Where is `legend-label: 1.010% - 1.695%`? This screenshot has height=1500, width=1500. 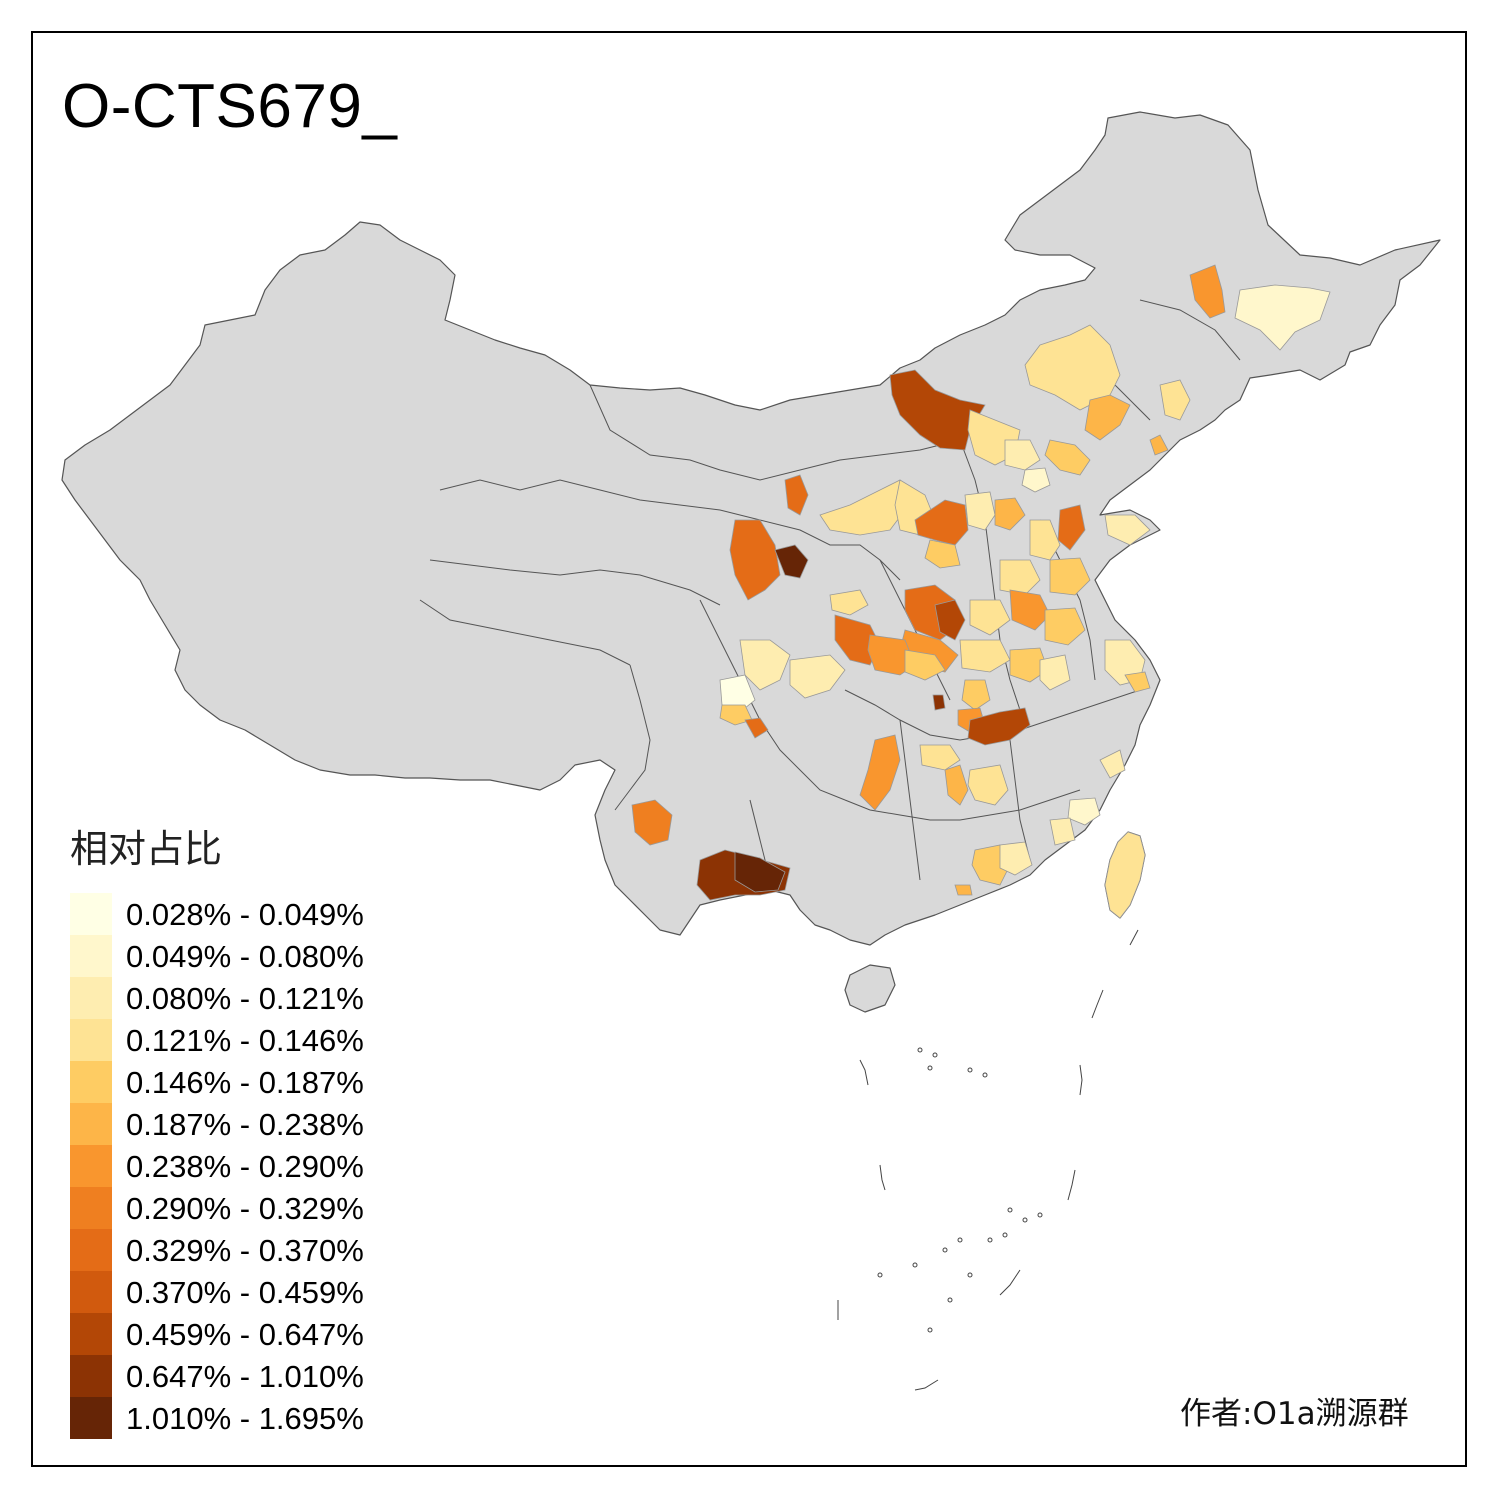 legend-label: 1.010% - 1.695% is located at coordinates (245, 1418).